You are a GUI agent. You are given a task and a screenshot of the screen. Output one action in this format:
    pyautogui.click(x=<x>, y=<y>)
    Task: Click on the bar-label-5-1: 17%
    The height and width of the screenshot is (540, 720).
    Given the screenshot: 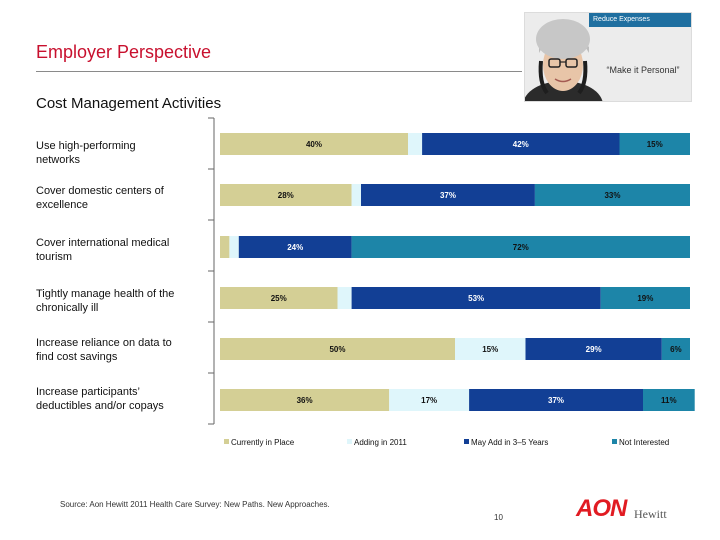 What is the action you would take?
    pyautogui.click(x=429, y=400)
    